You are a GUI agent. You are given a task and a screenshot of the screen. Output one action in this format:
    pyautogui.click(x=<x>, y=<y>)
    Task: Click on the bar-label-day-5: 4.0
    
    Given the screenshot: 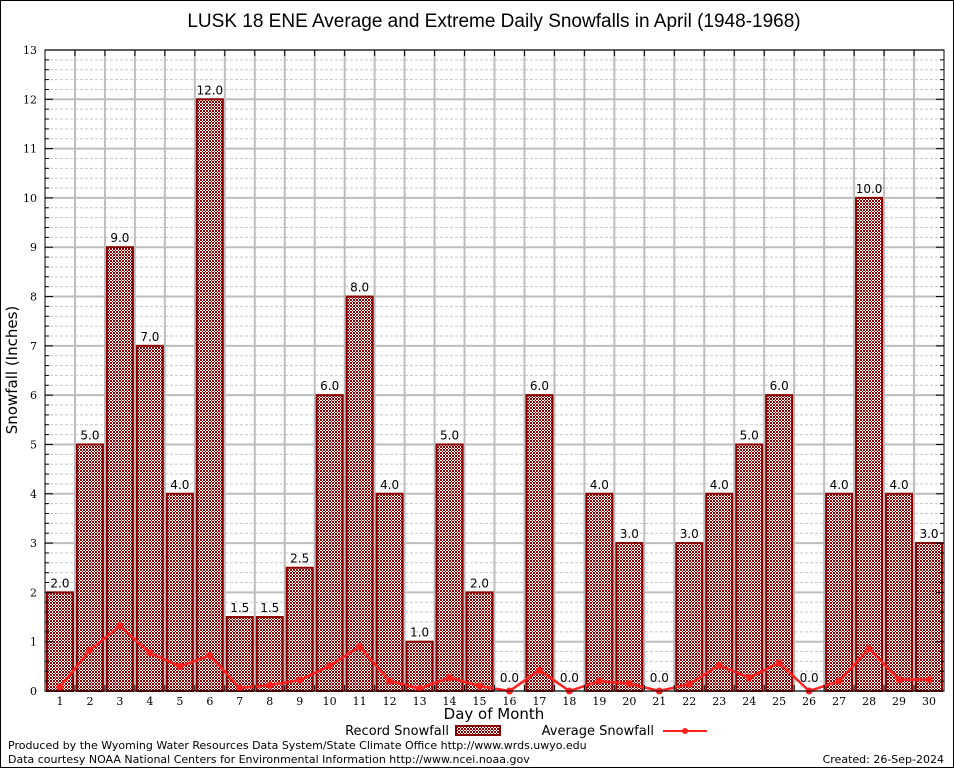 What is the action you would take?
    pyautogui.click(x=179, y=485)
    